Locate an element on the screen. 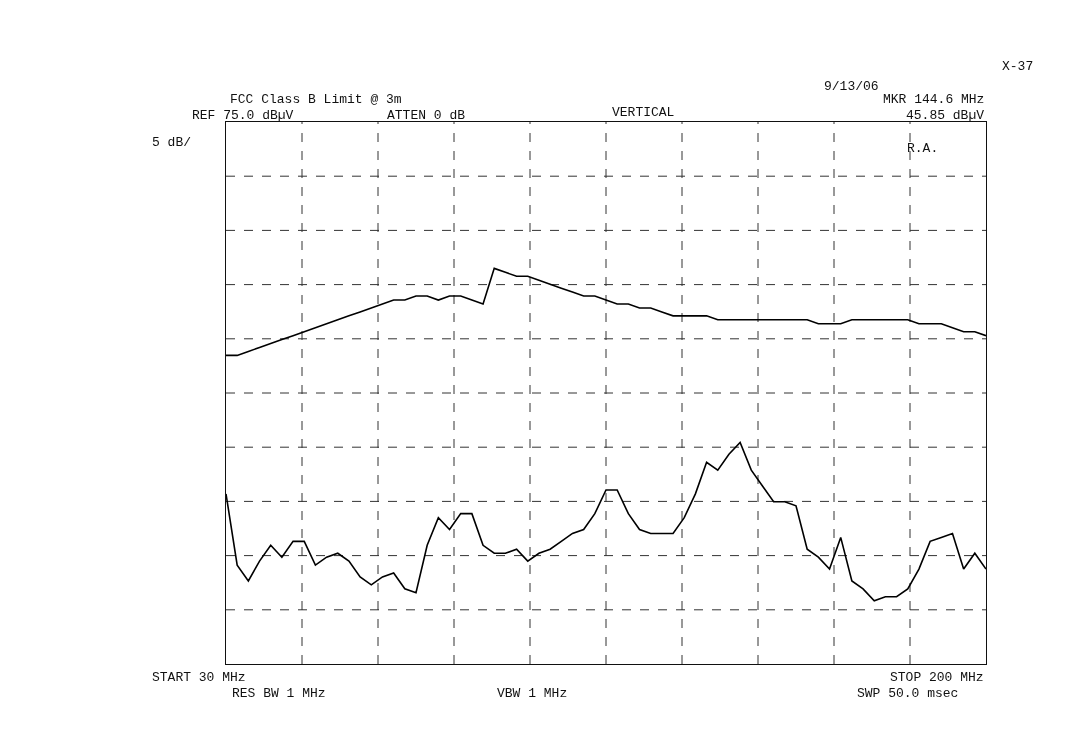  text: STOP 200 MHz is located at coordinates (937, 677).